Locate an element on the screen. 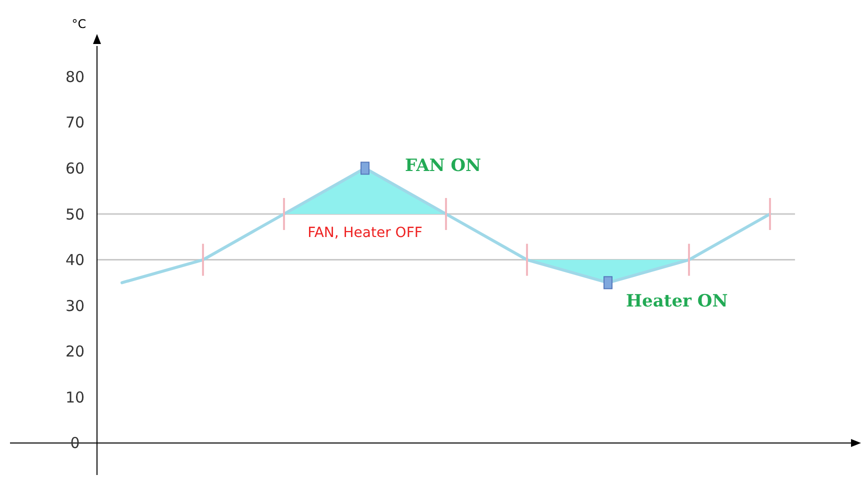 The image size is (861, 477). annotation: FAN ON is located at coordinates (443, 166).